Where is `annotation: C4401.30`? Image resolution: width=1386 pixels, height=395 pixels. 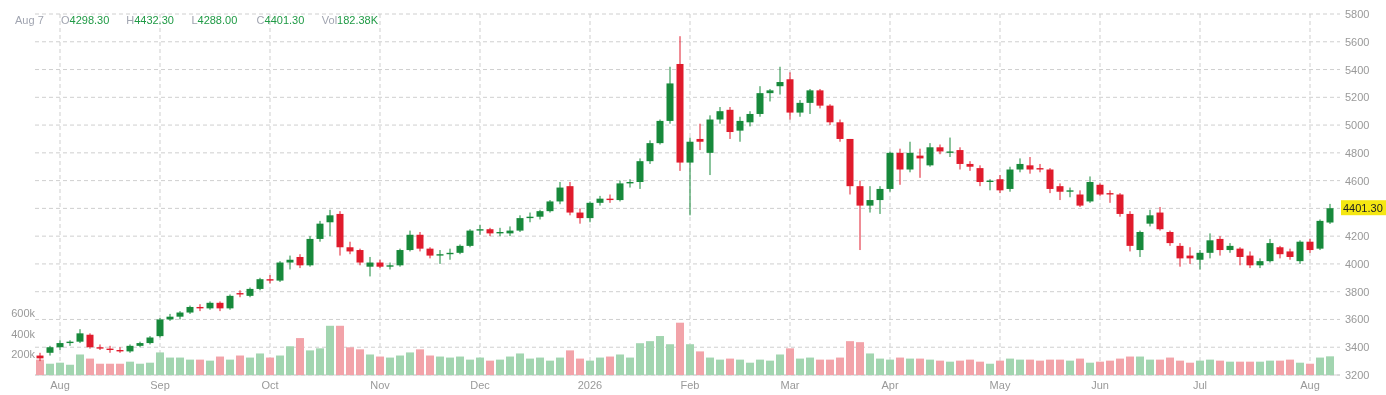 annotation: C4401.30 is located at coordinates (280, 20).